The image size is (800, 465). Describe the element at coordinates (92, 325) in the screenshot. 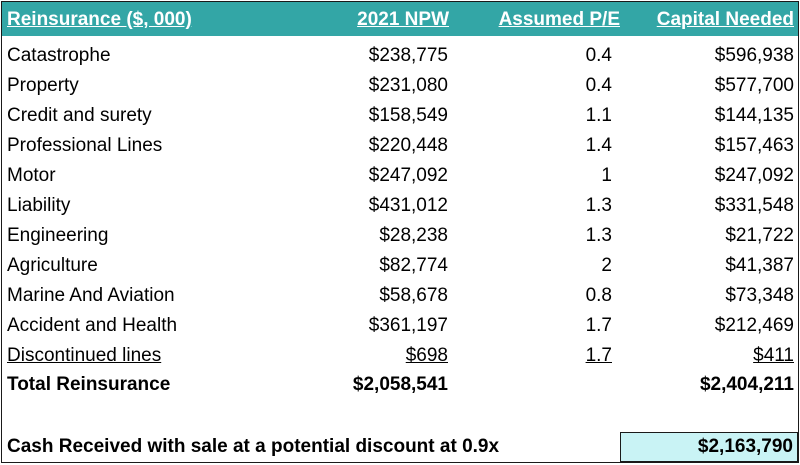

I see `row-name: Accident and Health` at that location.